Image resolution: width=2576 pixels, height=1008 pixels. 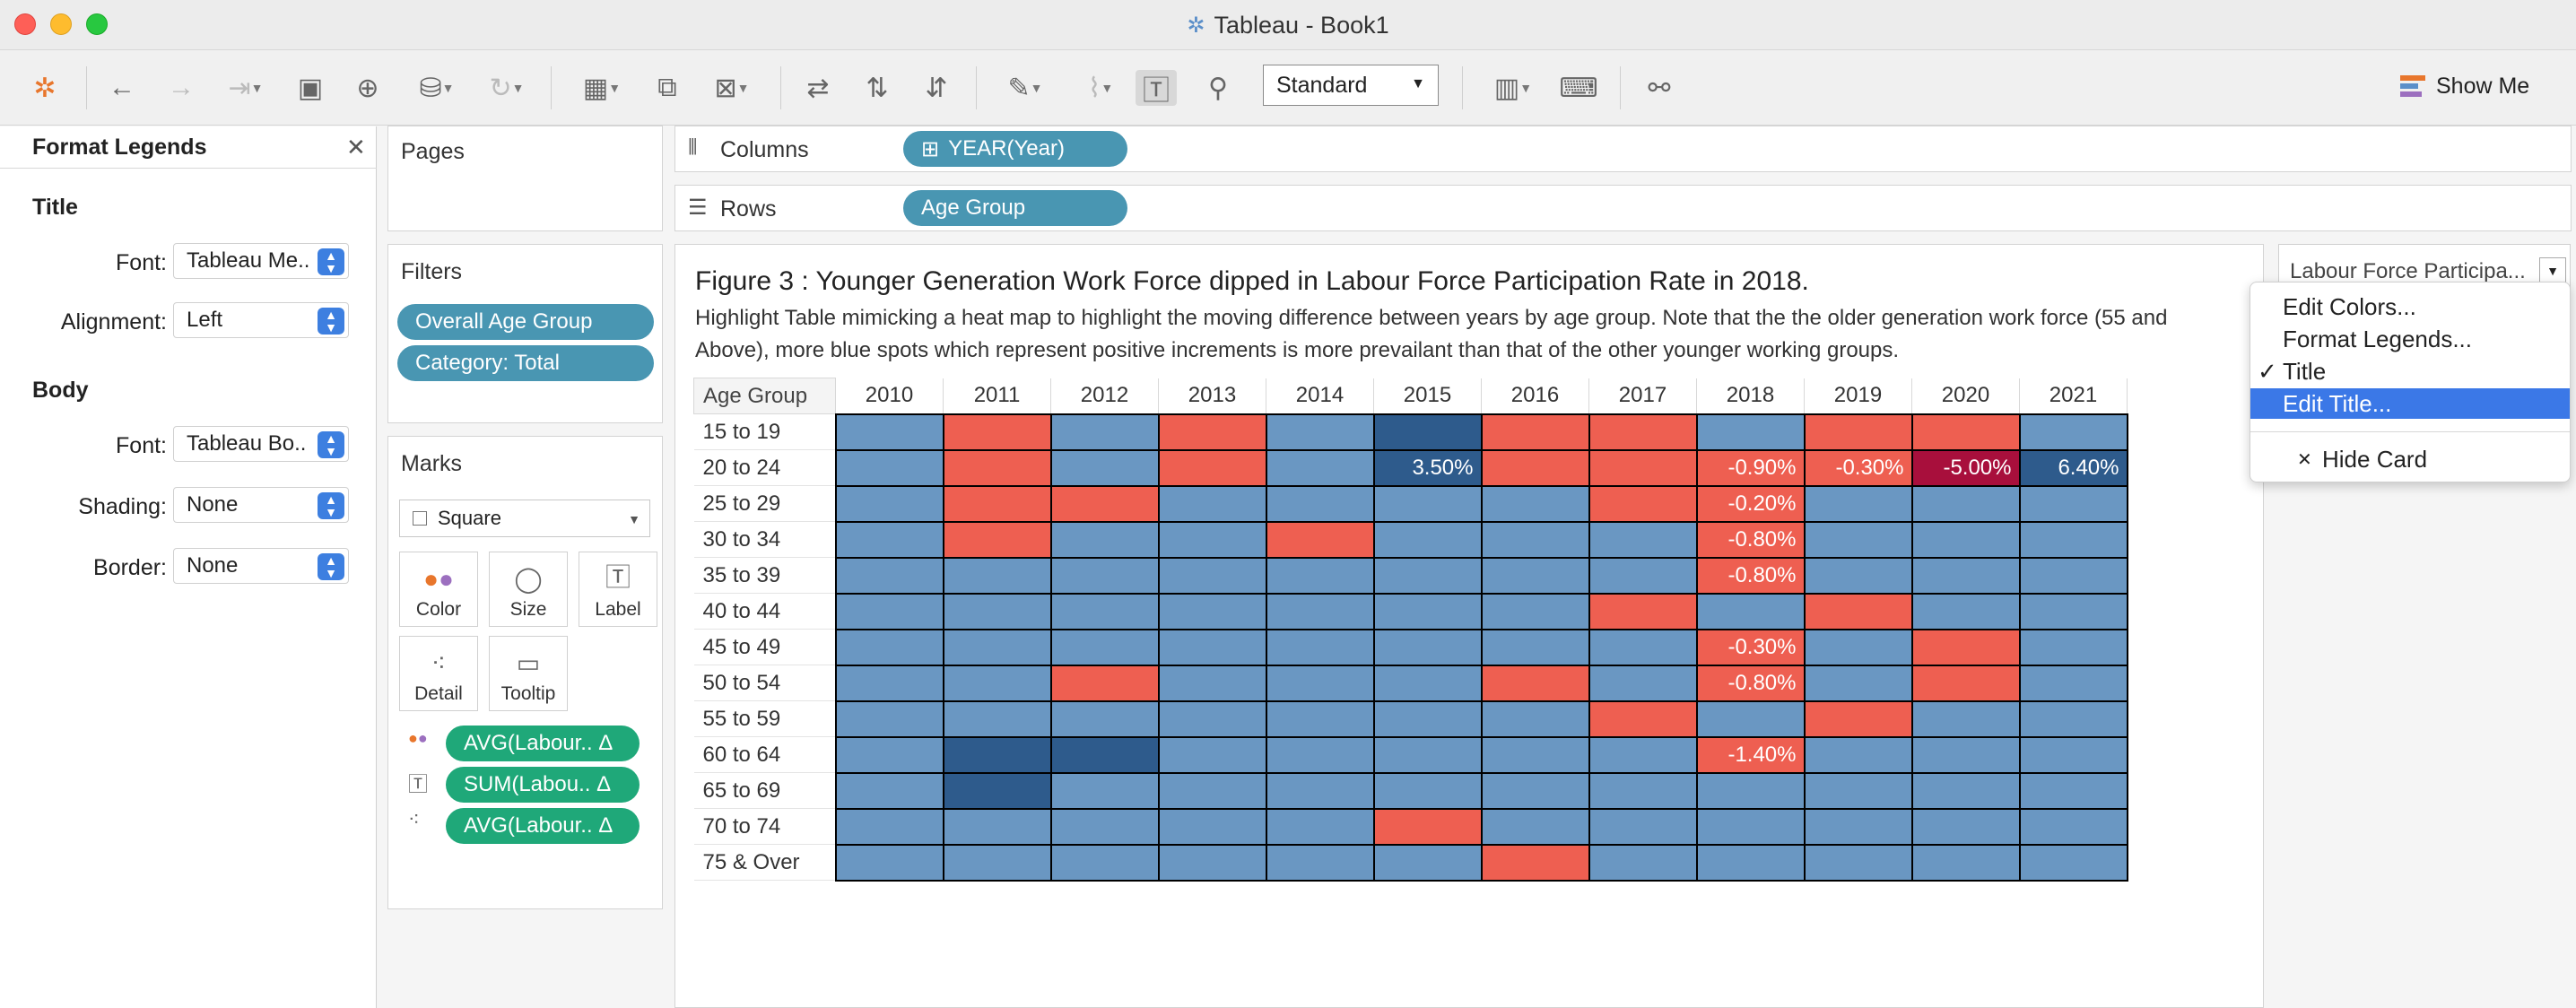 What do you see at coordinates (2073, 396) in the screenshot?
I see `year-header: 2021` at bounding box center [2073, 396].